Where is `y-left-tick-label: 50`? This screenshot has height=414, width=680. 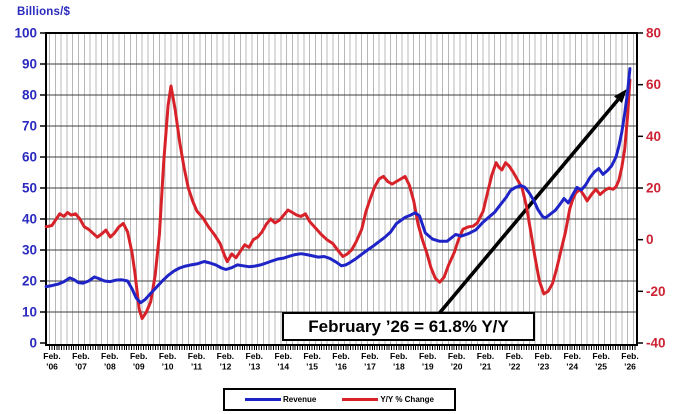
y-left-tick-label: 50 is located at coordinates (29, 188).